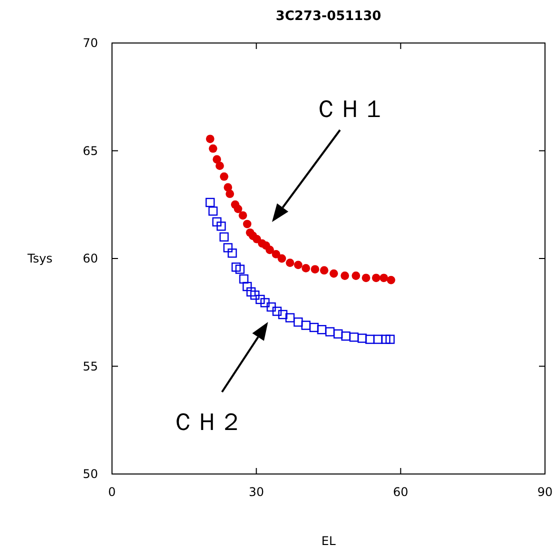 This screenshot has width=556, height=549. What do you see at coordinates (90, 43) in the screenshot?
I see `y-tick-label: 70` at bounding box center [90, 43].